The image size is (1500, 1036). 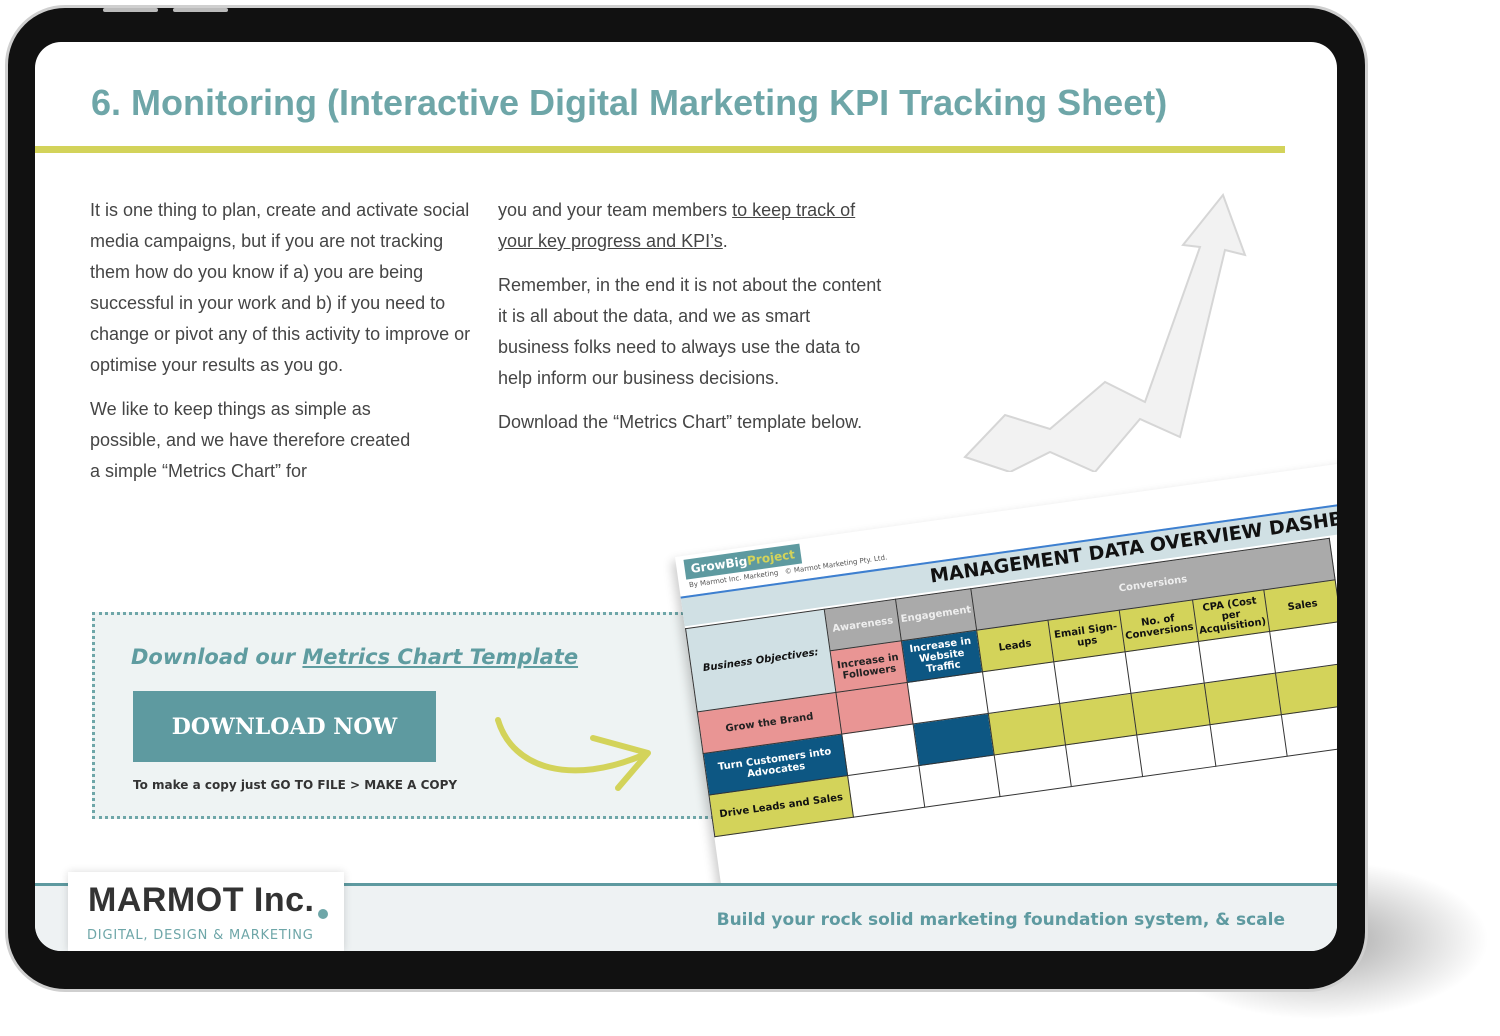 I want to click on volume-button, so click(x=130, y=10).